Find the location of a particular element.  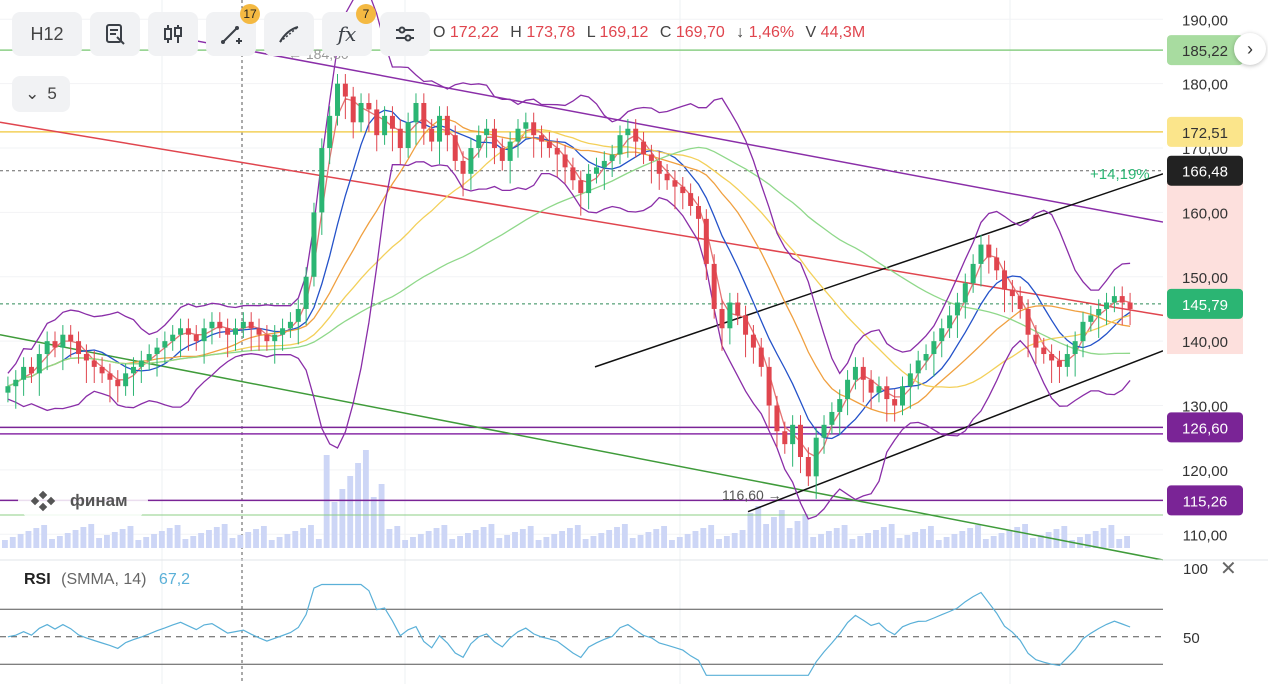

price-level-label: 185,22 is located at coordinates (1205, 51).